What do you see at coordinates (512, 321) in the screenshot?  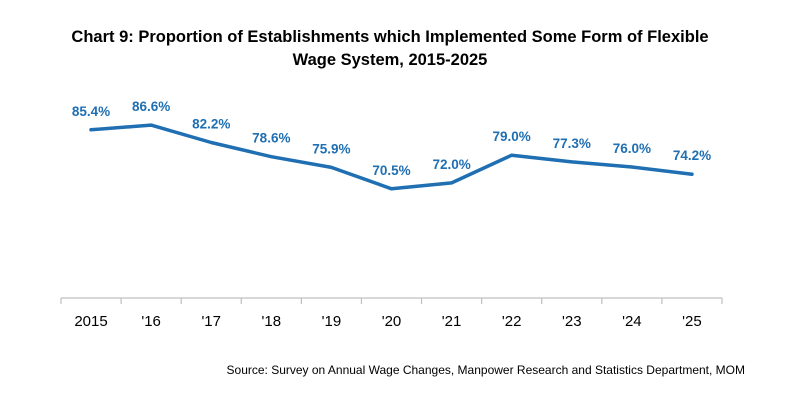 I see `x-tick-label: '22` at bounding box center [512, 321].